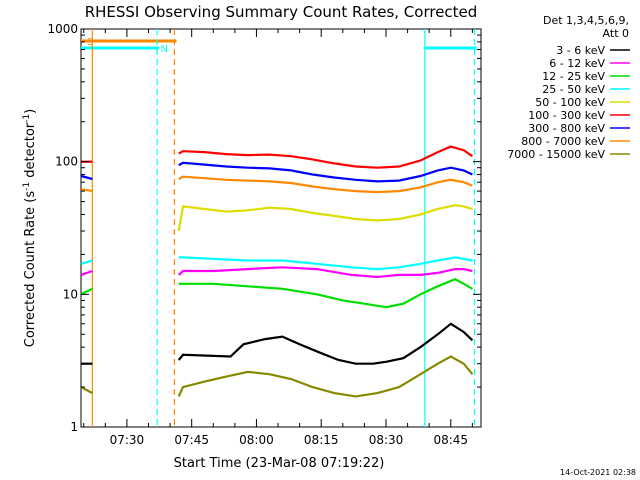  I want to click on legend-label: 7000 - 15000 keV, so click(556, 154).